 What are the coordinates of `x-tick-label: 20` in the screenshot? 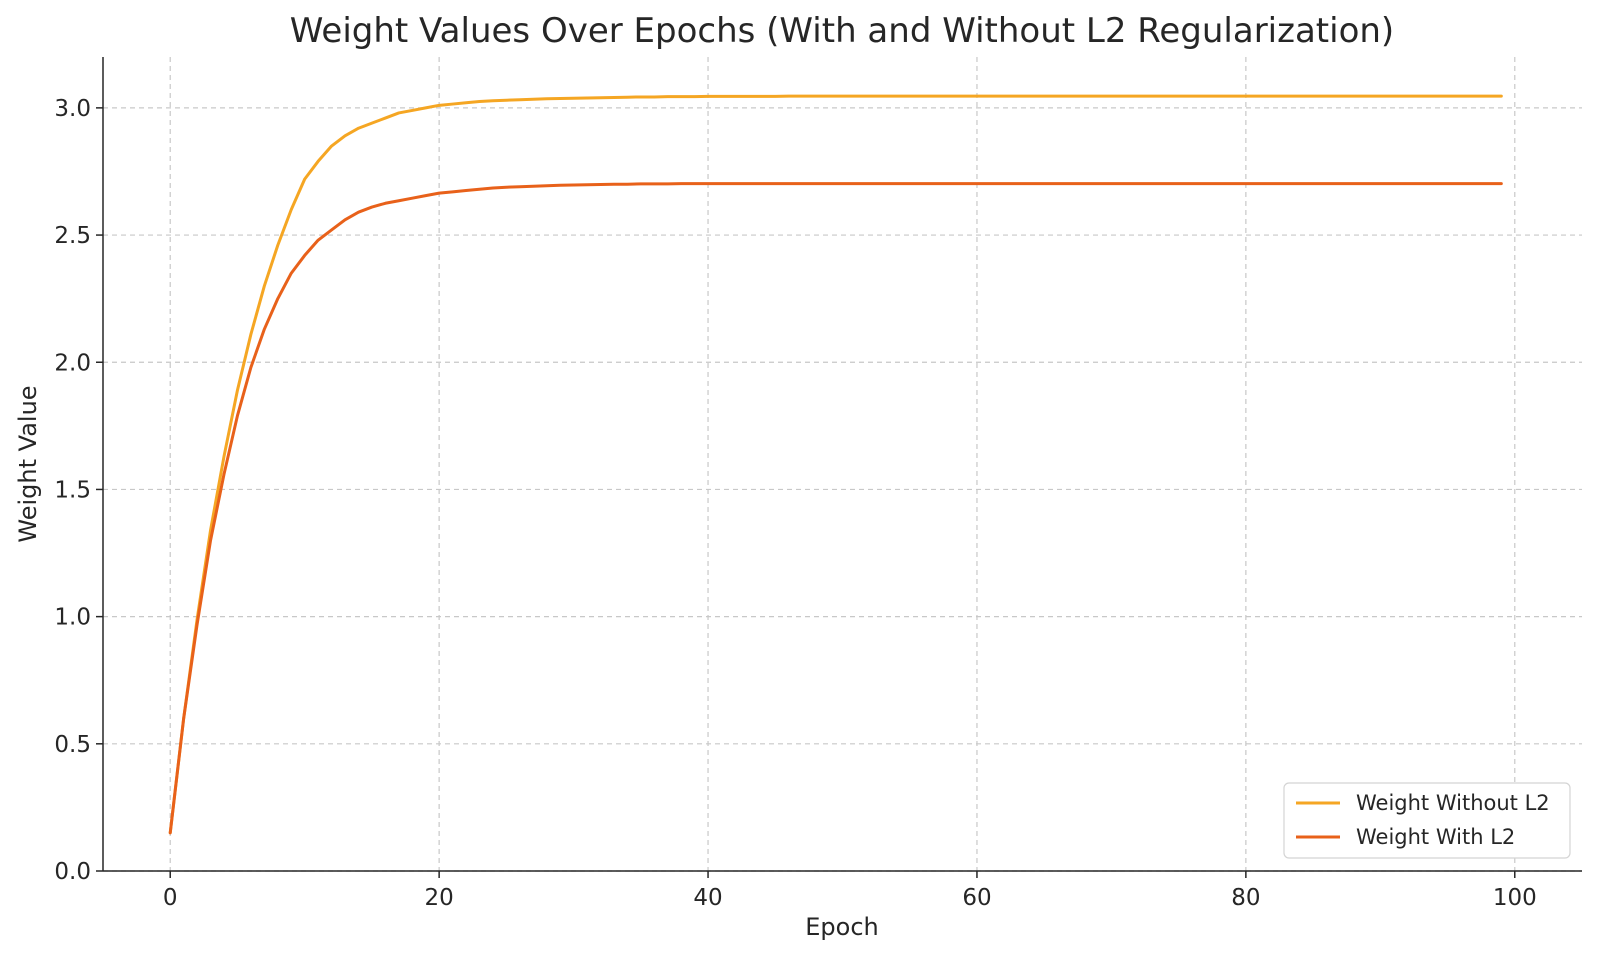 It's located at (438, 898).